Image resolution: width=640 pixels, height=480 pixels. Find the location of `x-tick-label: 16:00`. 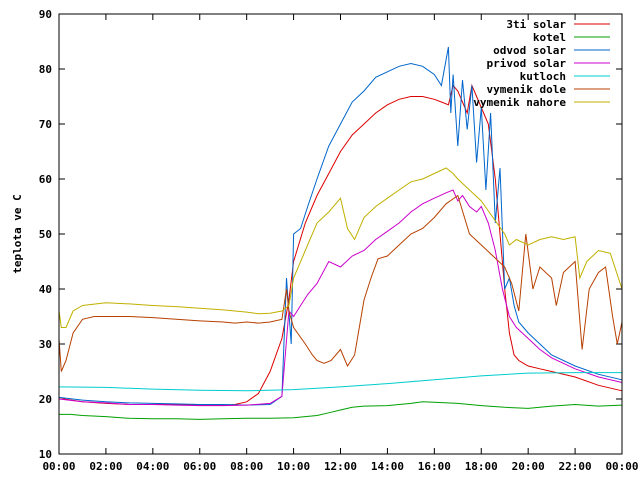

x-tick-label: 16:00 is located at coordinates (434, 466).